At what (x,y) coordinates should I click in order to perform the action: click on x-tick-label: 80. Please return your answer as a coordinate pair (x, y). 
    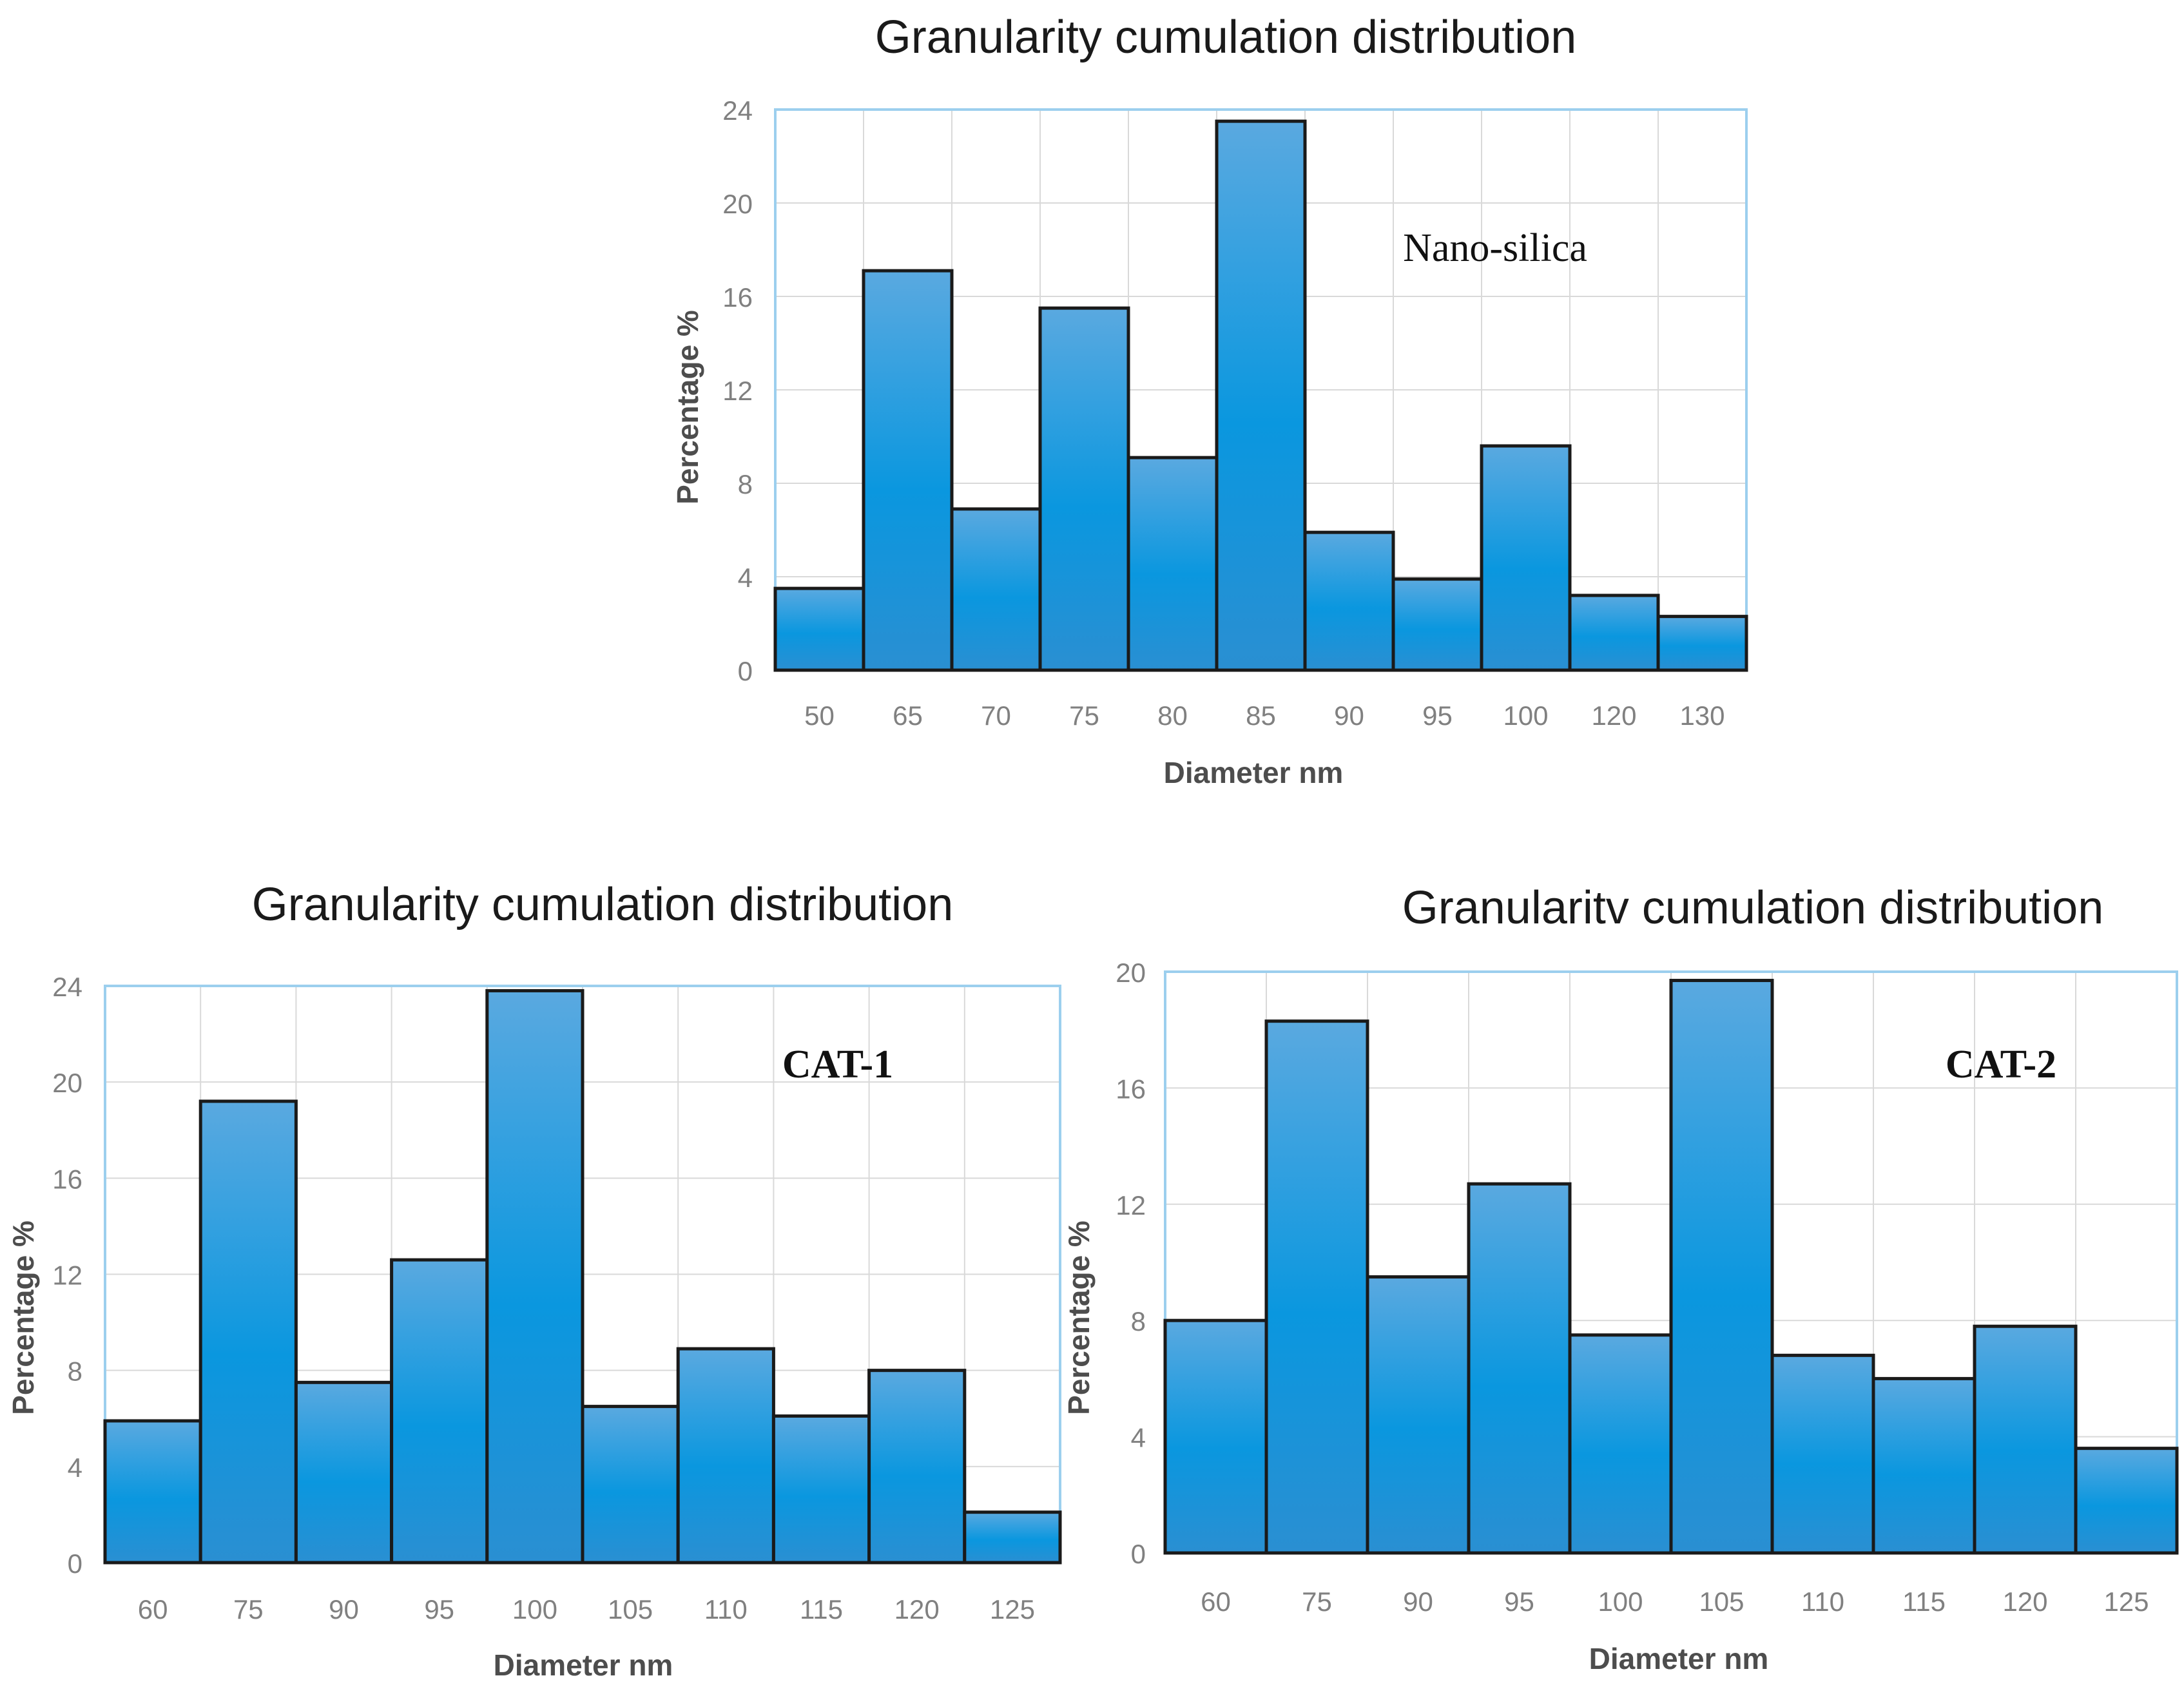
    Looking at the image, I should click on (1172, 715).